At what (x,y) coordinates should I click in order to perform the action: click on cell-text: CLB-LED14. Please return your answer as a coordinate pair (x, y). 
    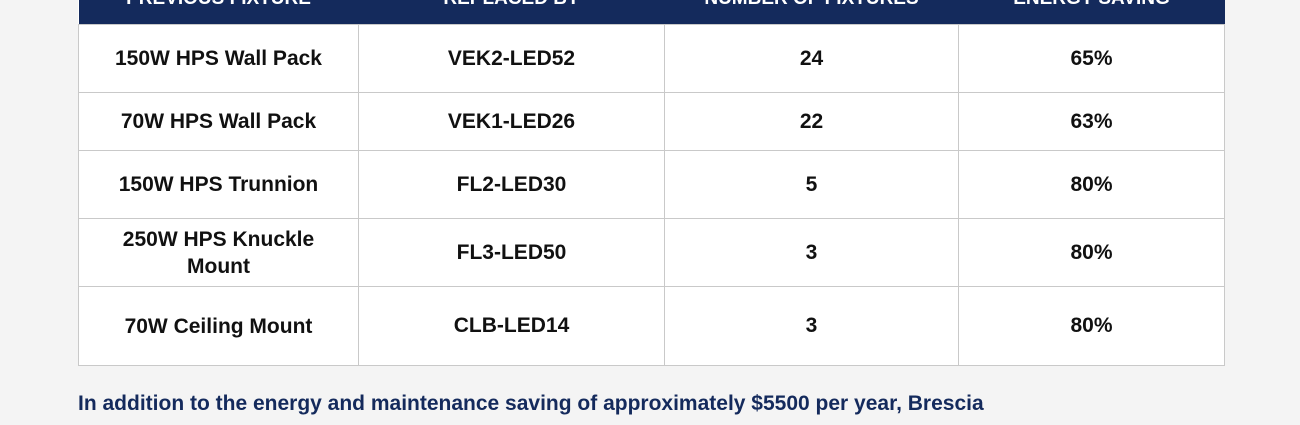
    Looking at the image, I should click on (511, 325).